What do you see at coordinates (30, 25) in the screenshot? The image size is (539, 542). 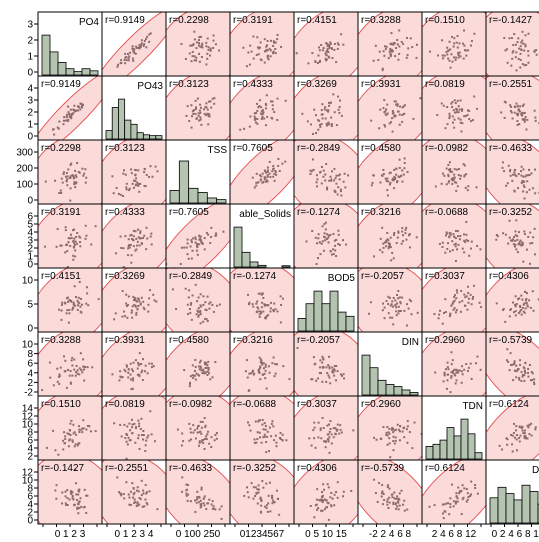 I see `y-tick-label: 3` at bounding box center [30, 25].